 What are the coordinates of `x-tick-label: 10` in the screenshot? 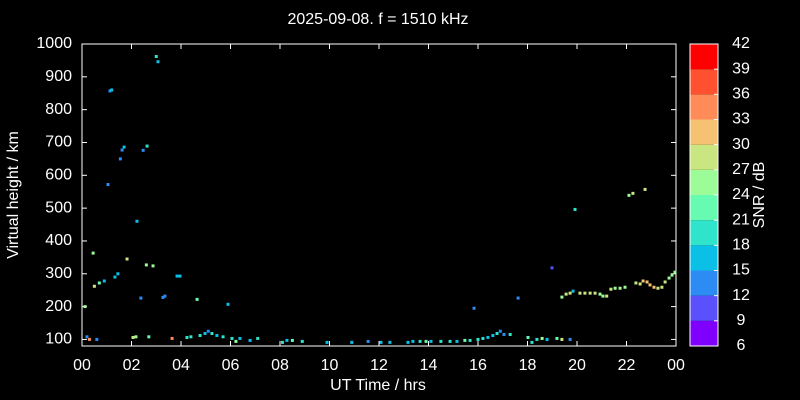 It's located at (330, 365).